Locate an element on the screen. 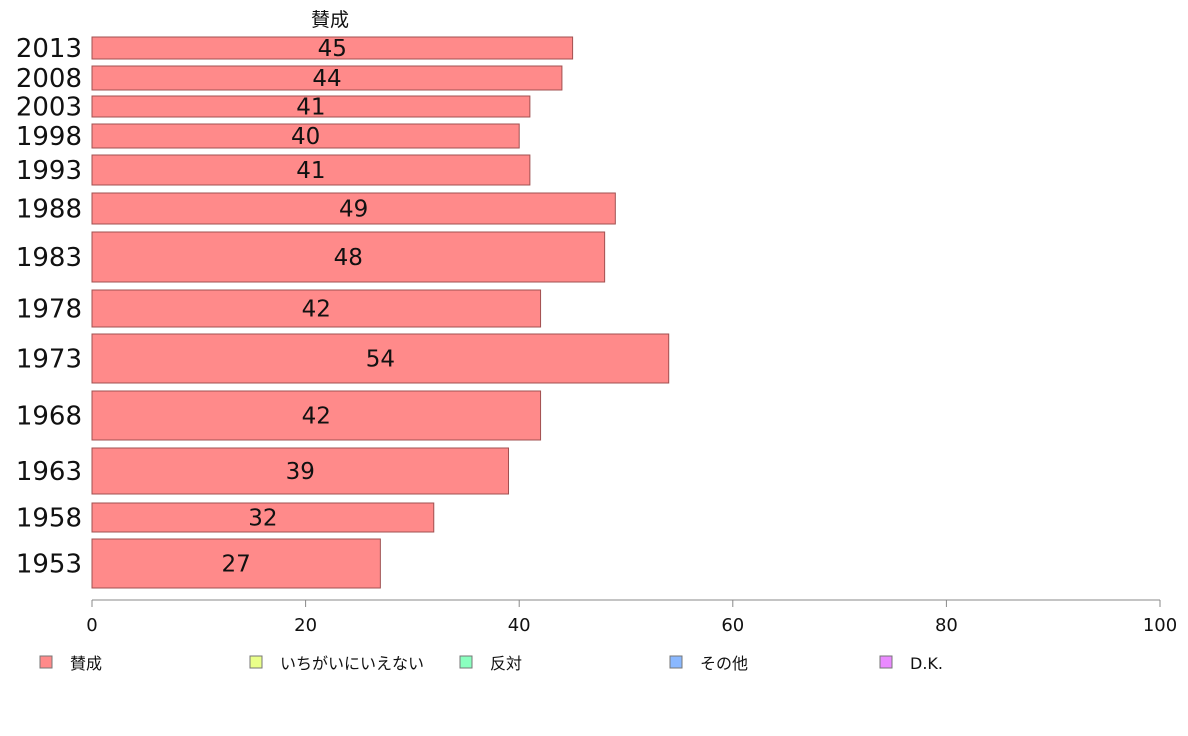 Image resolution: width=1188 pixels, height=736 pixels. category-label: 1953 is located at coordinates (49, 565).